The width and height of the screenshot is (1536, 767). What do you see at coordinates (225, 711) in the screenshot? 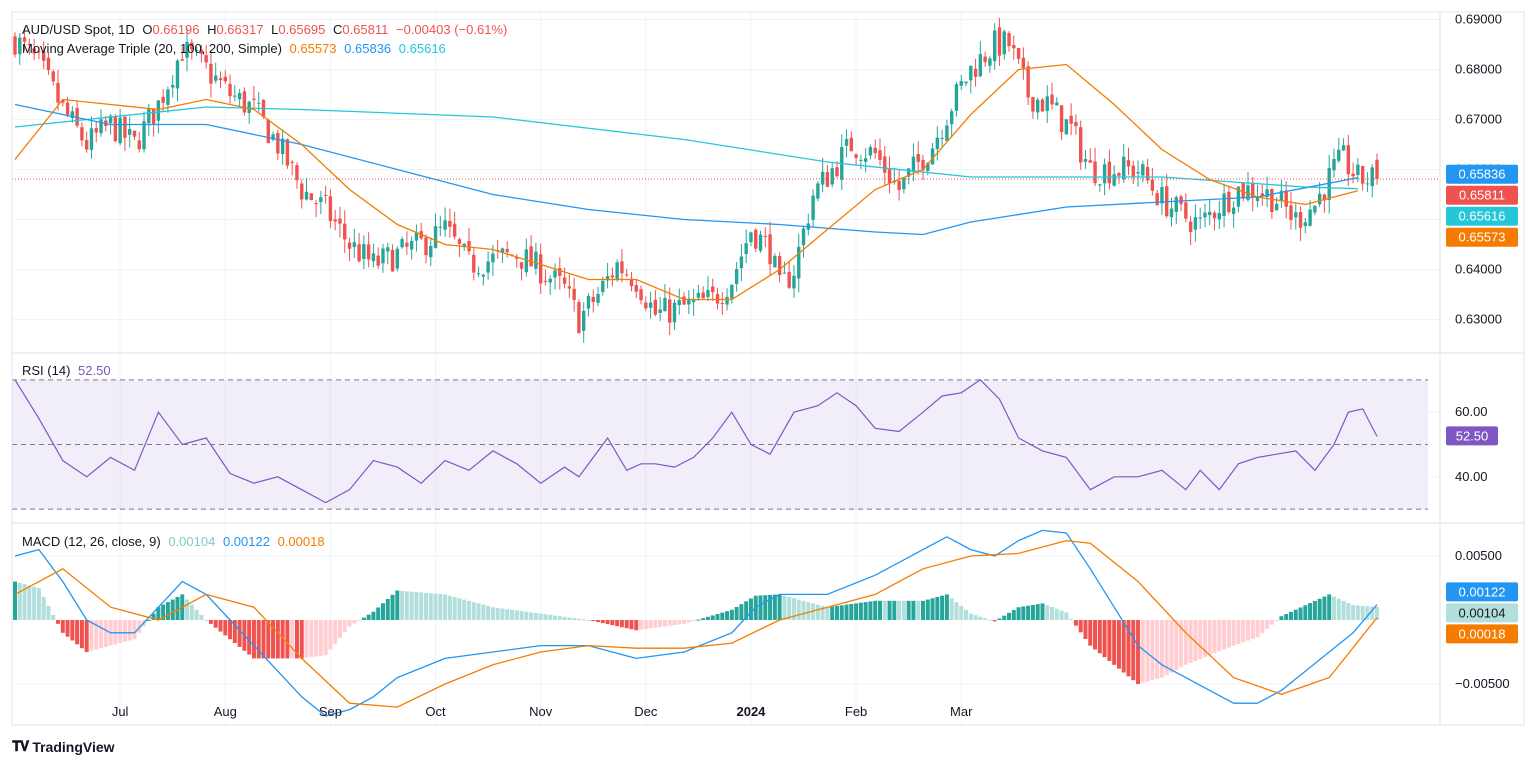
I see `x-tick-label: Aug` at bounding box center [225, 711].